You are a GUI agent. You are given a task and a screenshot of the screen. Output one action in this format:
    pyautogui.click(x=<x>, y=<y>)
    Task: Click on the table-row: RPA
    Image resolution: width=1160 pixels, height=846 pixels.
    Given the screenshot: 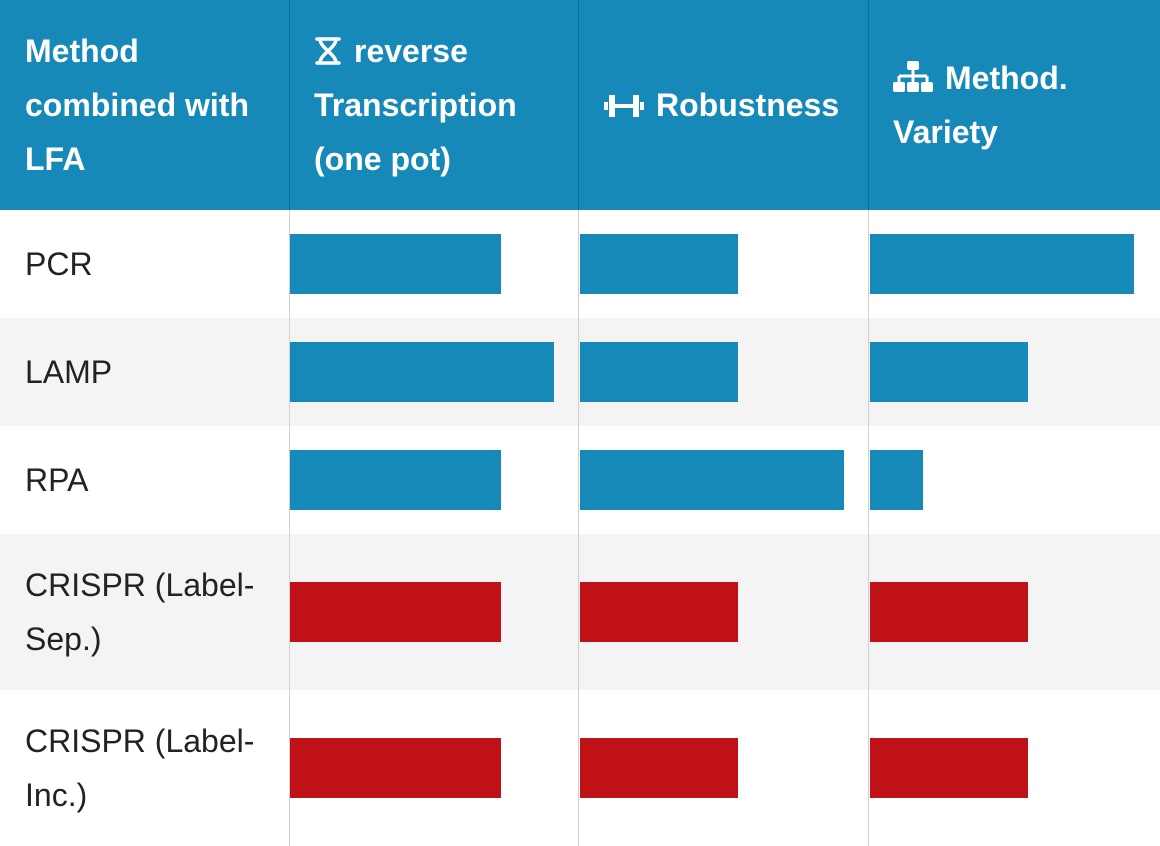 What is the action you would take?
    pyautogui.click(x=580, y=480)
    